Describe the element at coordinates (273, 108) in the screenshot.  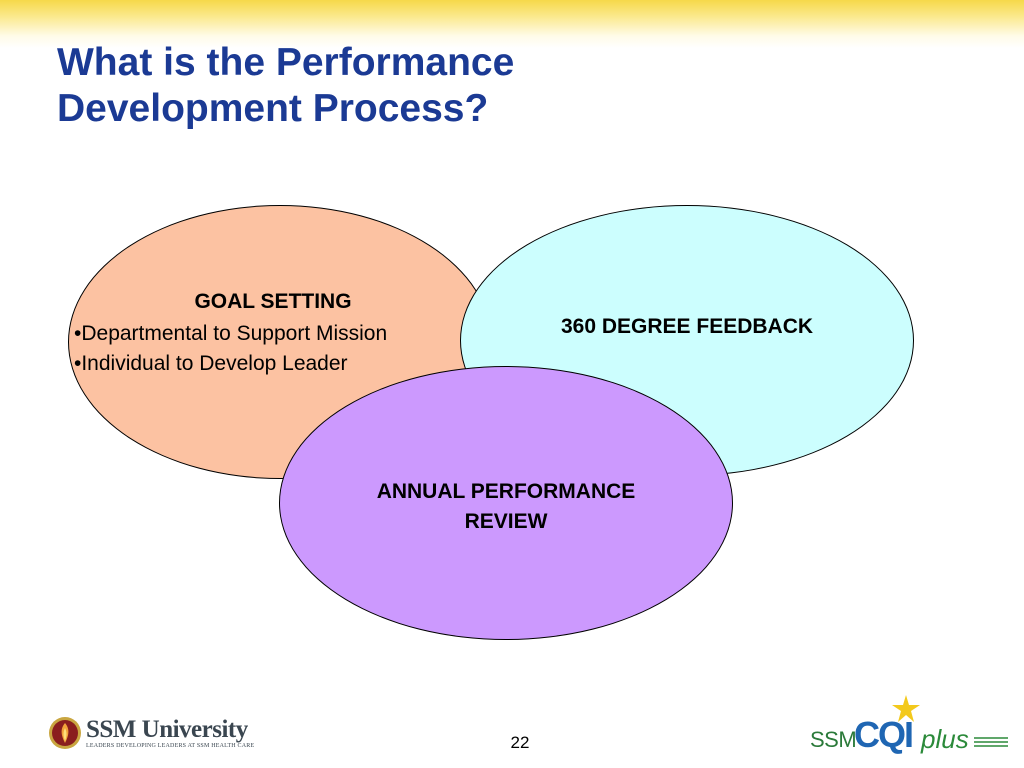
I see `title-line-2: Development Process?` at that location.